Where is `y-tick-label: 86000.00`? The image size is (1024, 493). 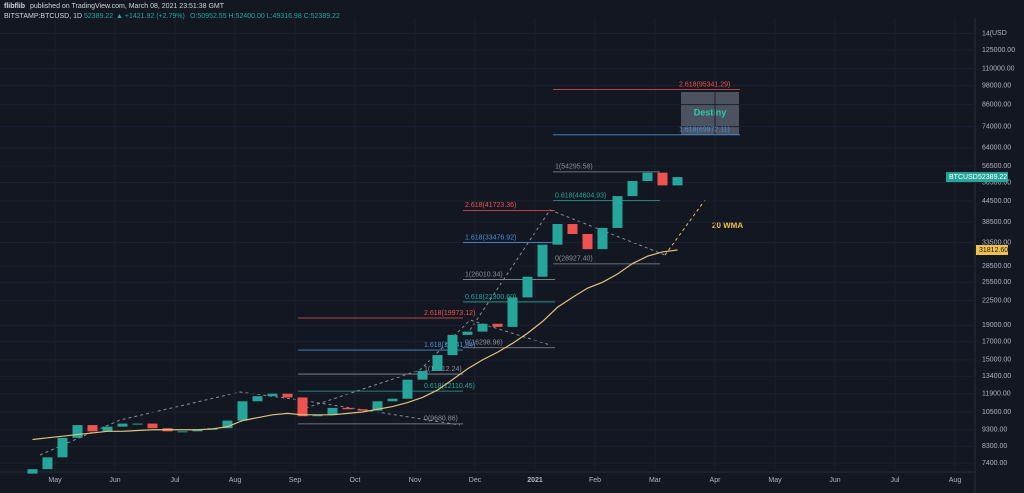 y-tick-label: 86000.00 is located at coordinates (996, 105).